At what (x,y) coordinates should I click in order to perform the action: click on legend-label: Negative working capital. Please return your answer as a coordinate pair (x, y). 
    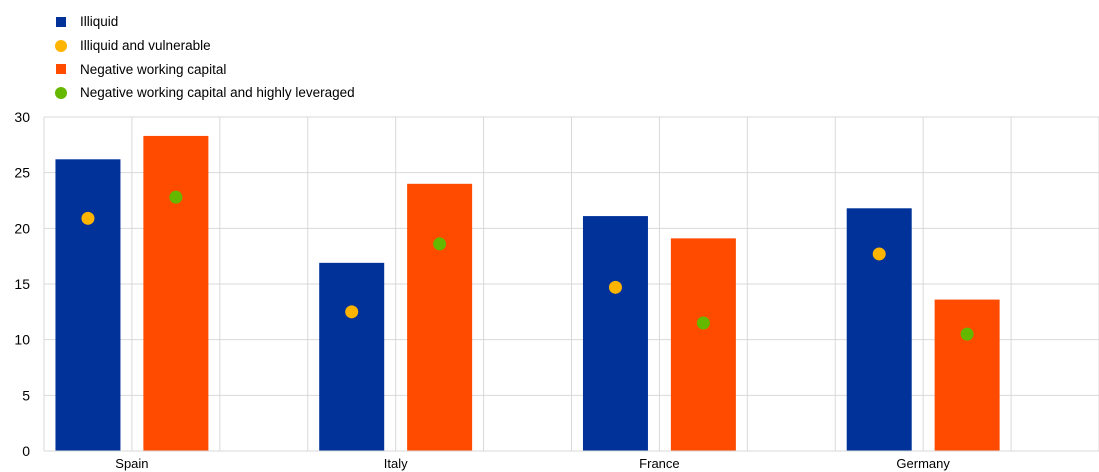
    Looking at the image, I should click on (153, 69).